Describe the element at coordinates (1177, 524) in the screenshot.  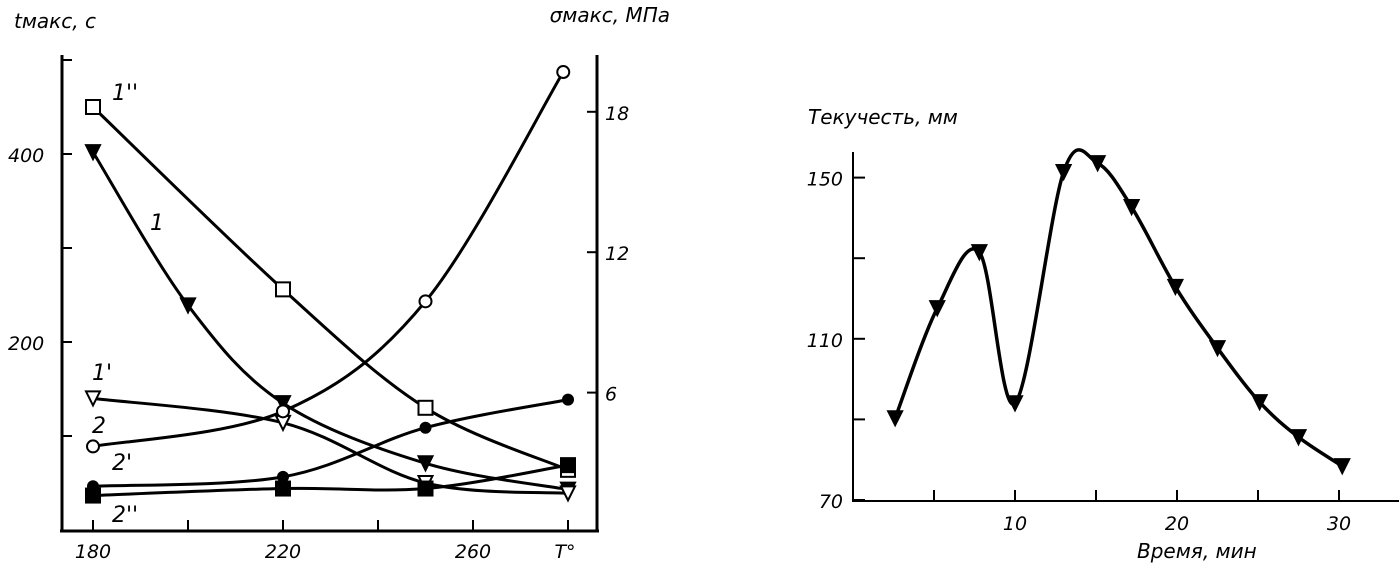
I see `x-tick-label: 20` at that location.